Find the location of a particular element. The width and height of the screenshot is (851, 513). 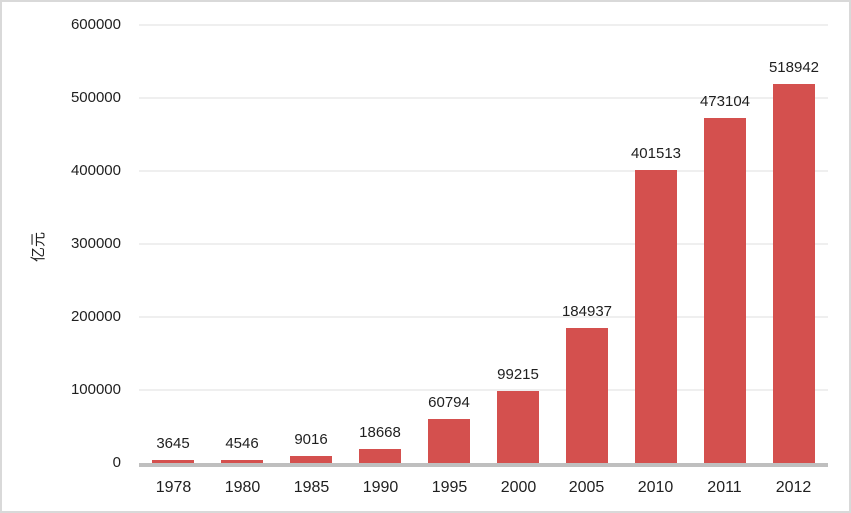

x-tick-label: 1985 is located at coordinates (311, 487).